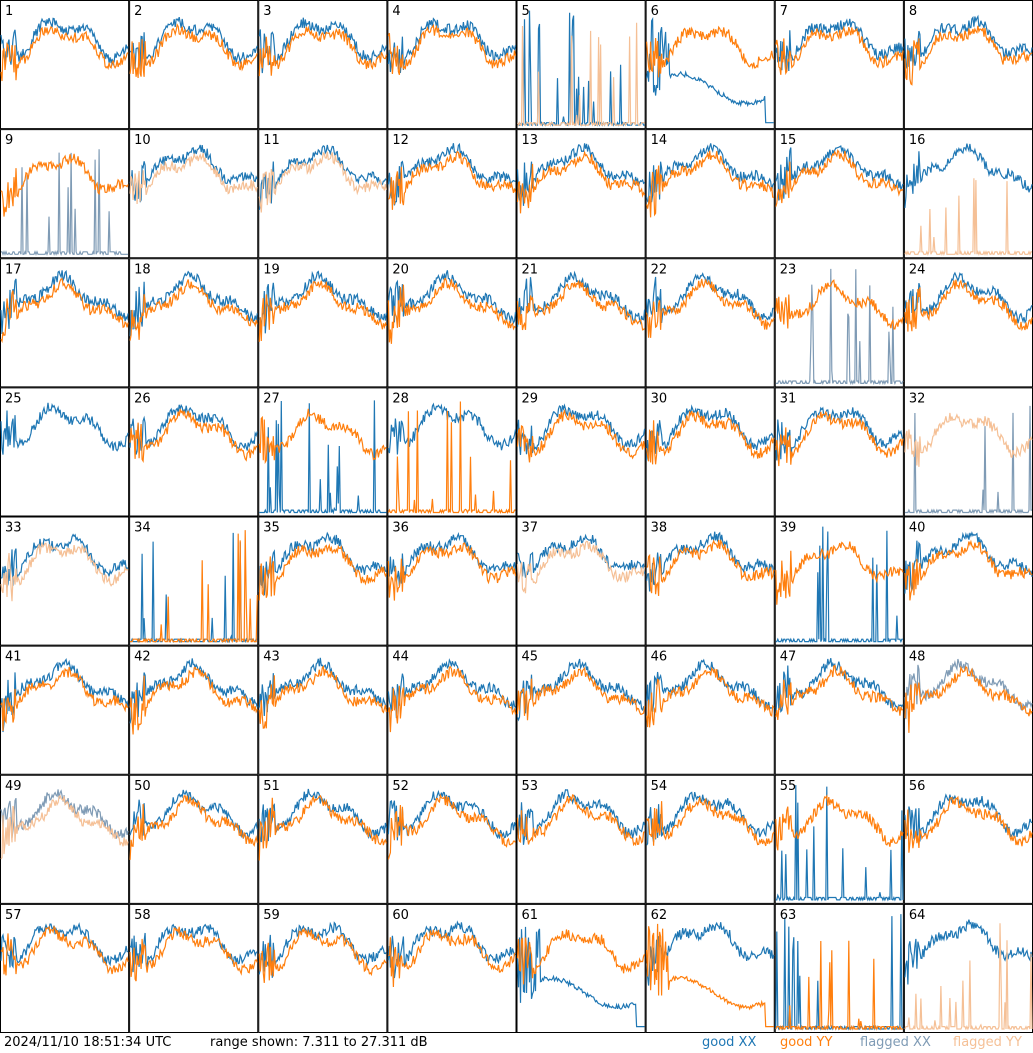  Describe the element at coordinates (917, 786) in the screenshot. I see `panel-label: 56` at that location.